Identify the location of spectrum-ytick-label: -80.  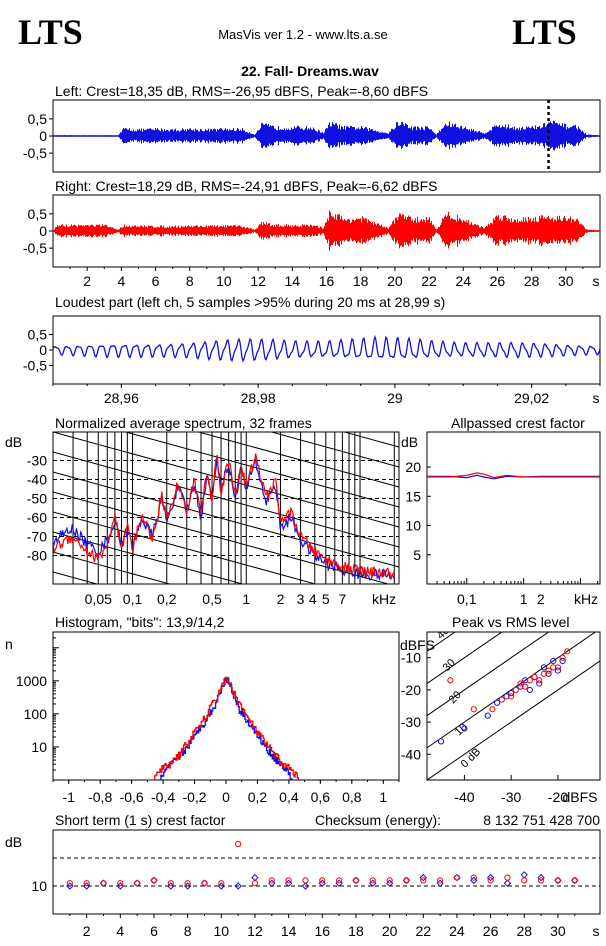
(37, 556).